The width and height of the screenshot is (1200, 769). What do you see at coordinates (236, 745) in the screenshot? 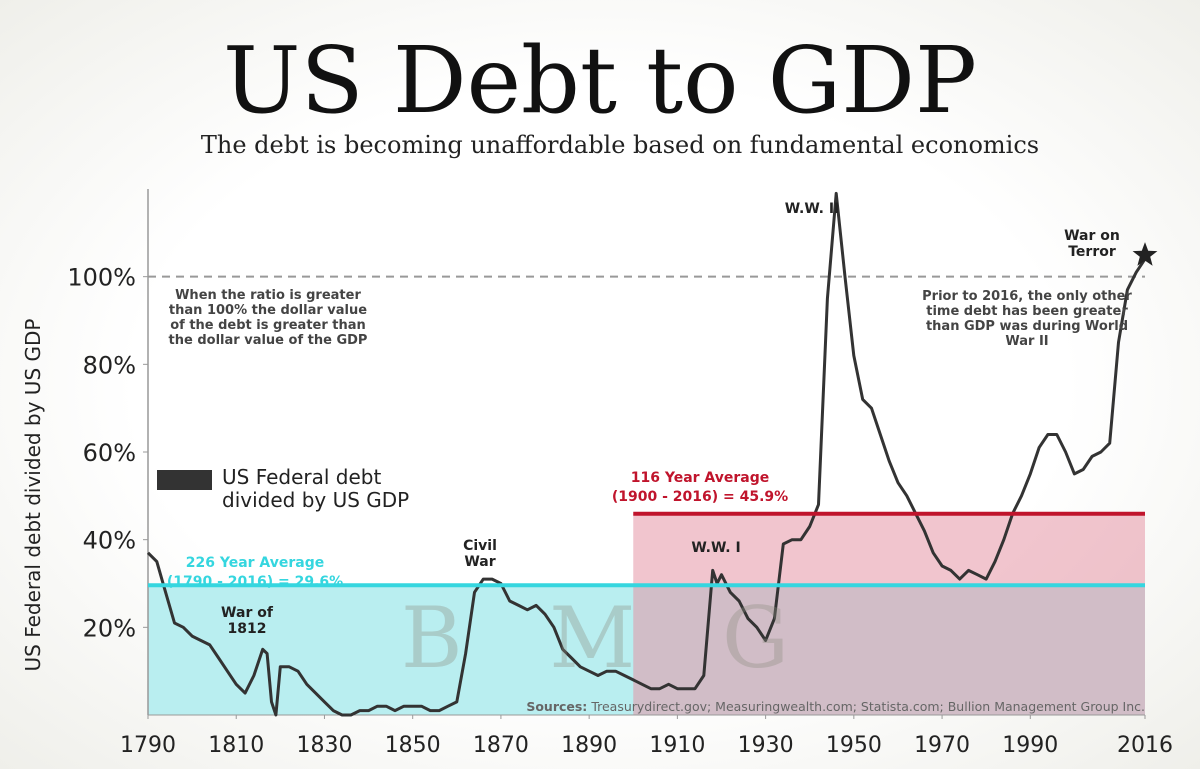
I see `x-tick-label: 1810` at bounding box center [236, 745].